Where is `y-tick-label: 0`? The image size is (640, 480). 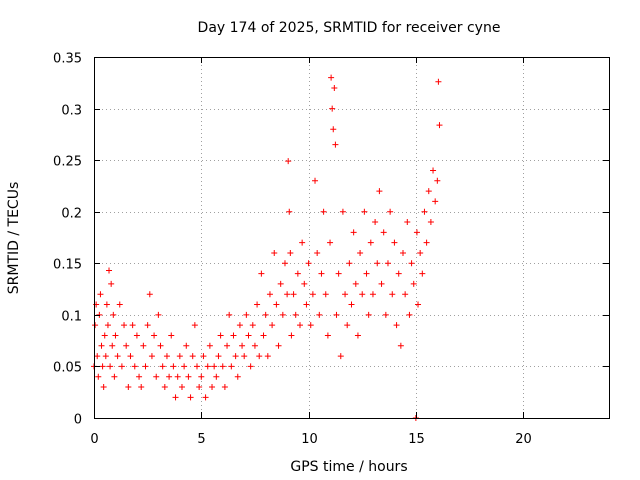
y-tick-label: 0 is located at coordinates (78, 420).